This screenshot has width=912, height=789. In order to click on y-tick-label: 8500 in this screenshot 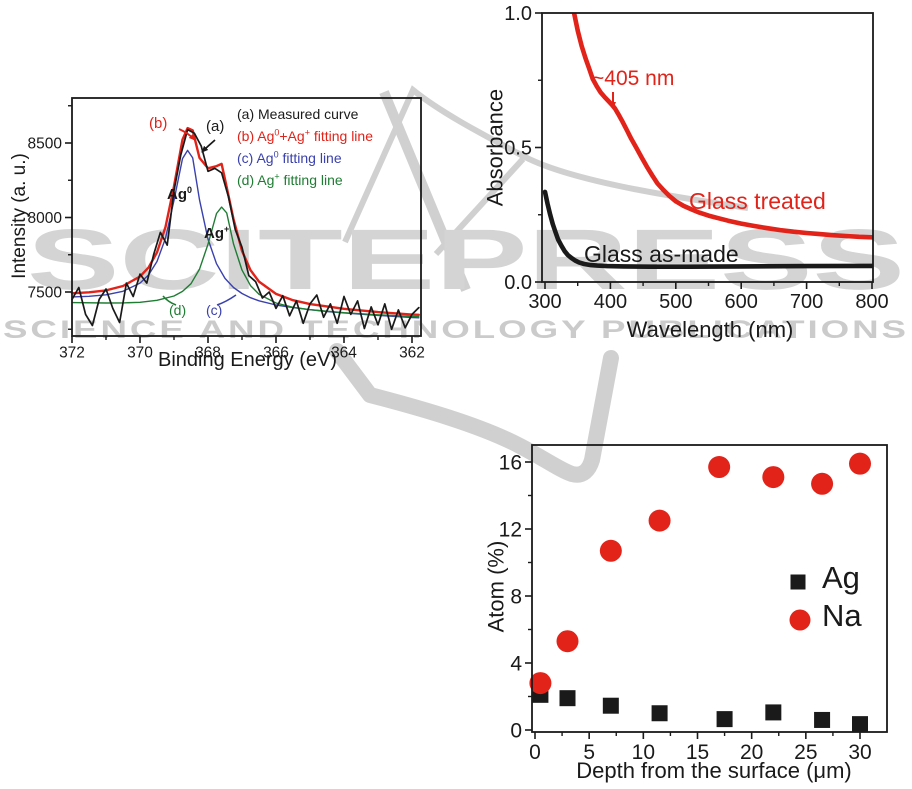, I will do `click(45, 143)`.